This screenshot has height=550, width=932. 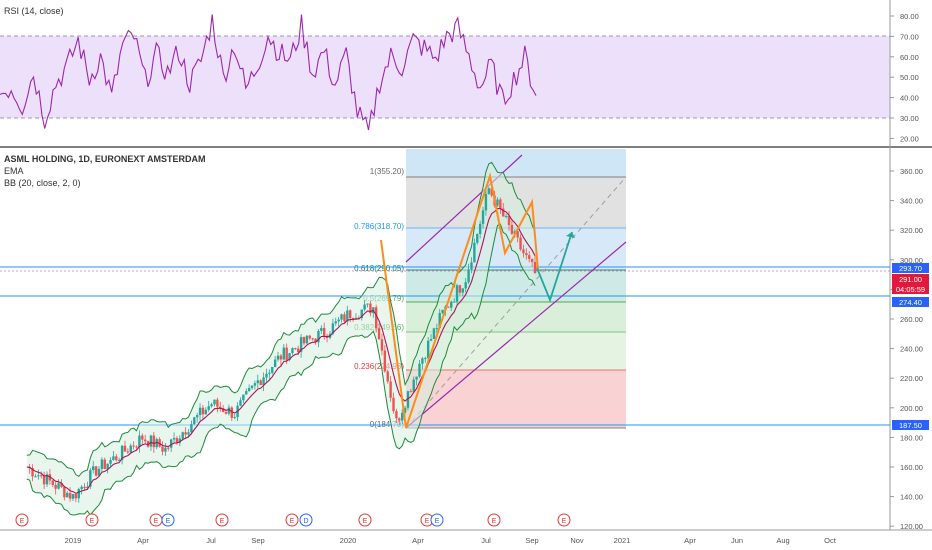 I want to click on time-tick-label: 2020, so click(x=348, y=540).